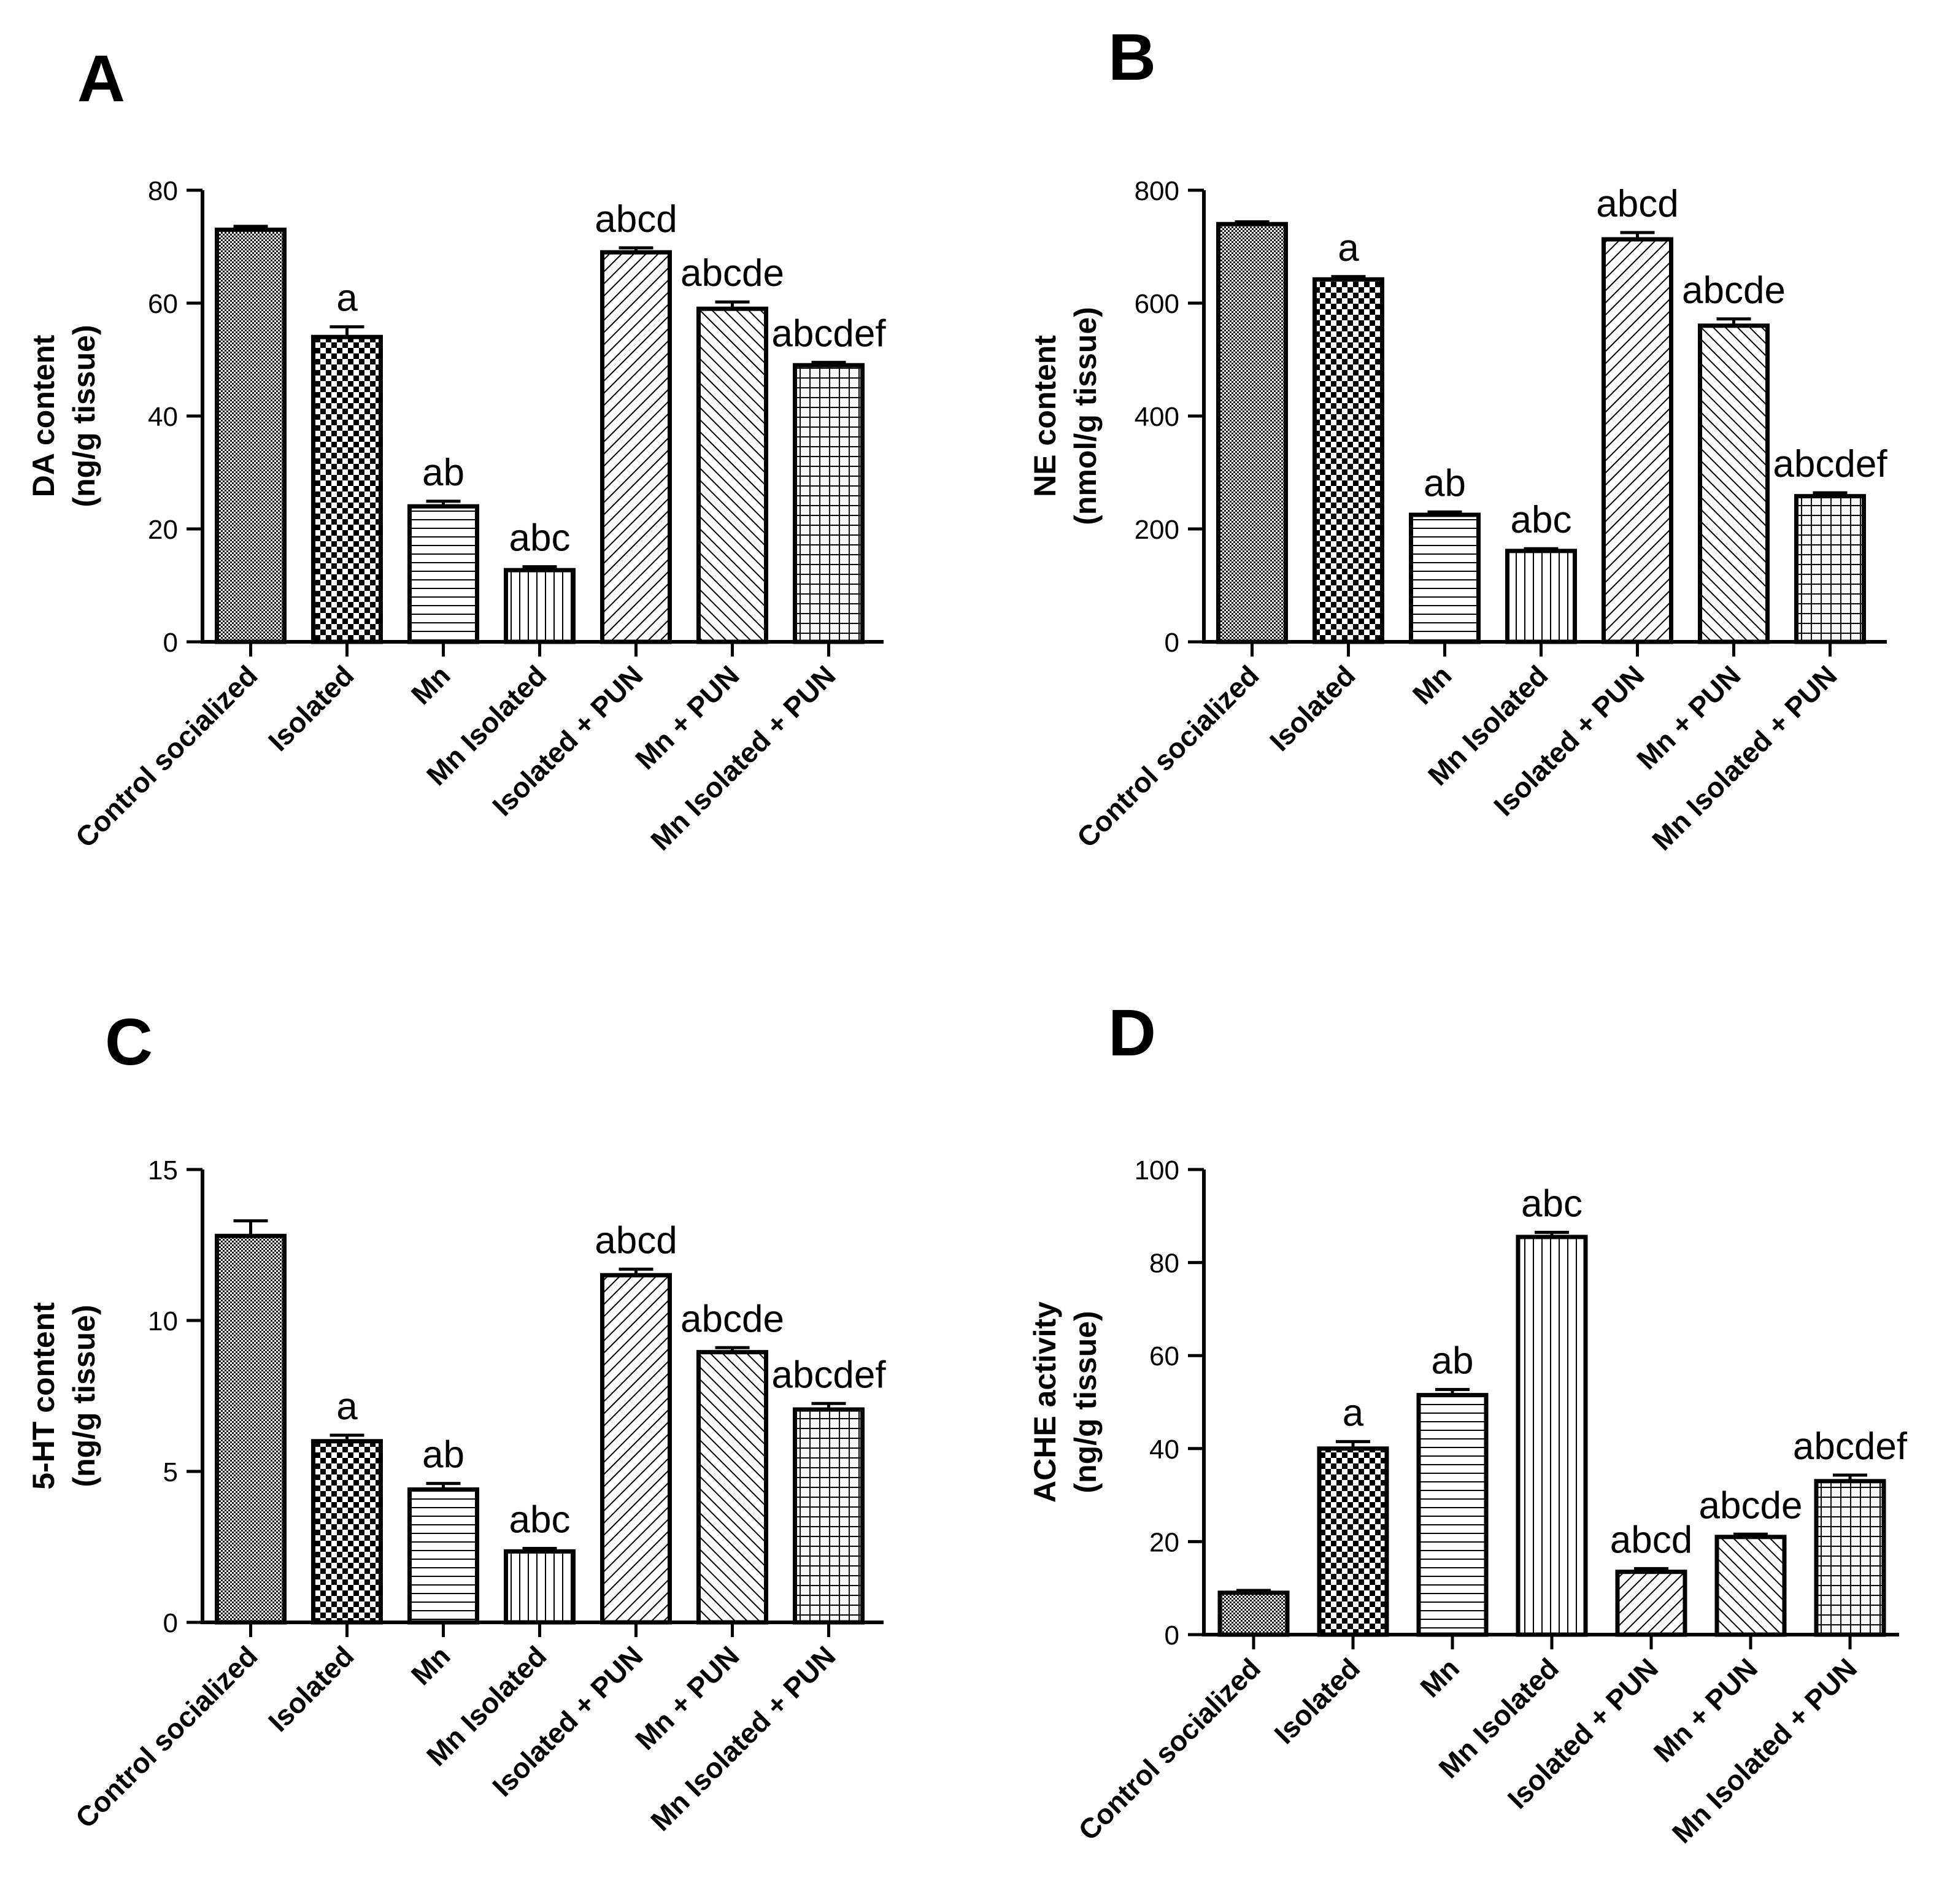 Image resolution: width=1939 pixels, height=1904 pixels. I want to click on y-tick-label: 10, so click(163, 1321).